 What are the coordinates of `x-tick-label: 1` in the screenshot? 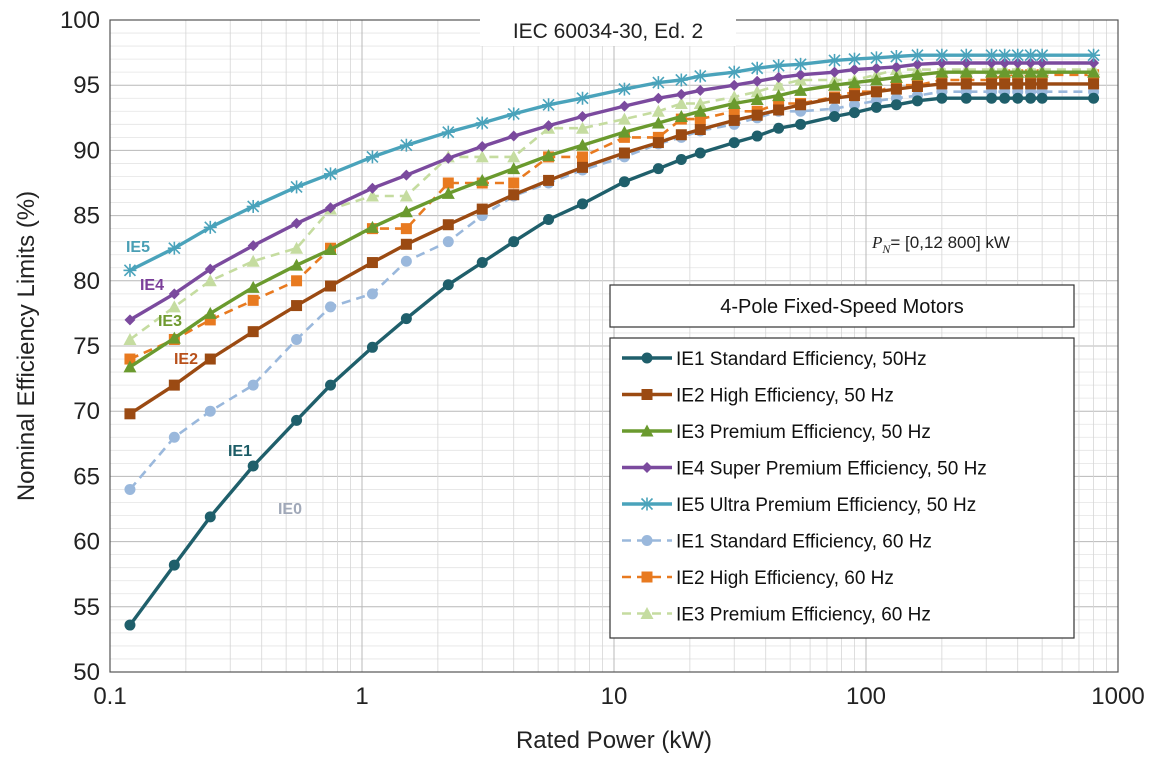 It's located at (361, 696).